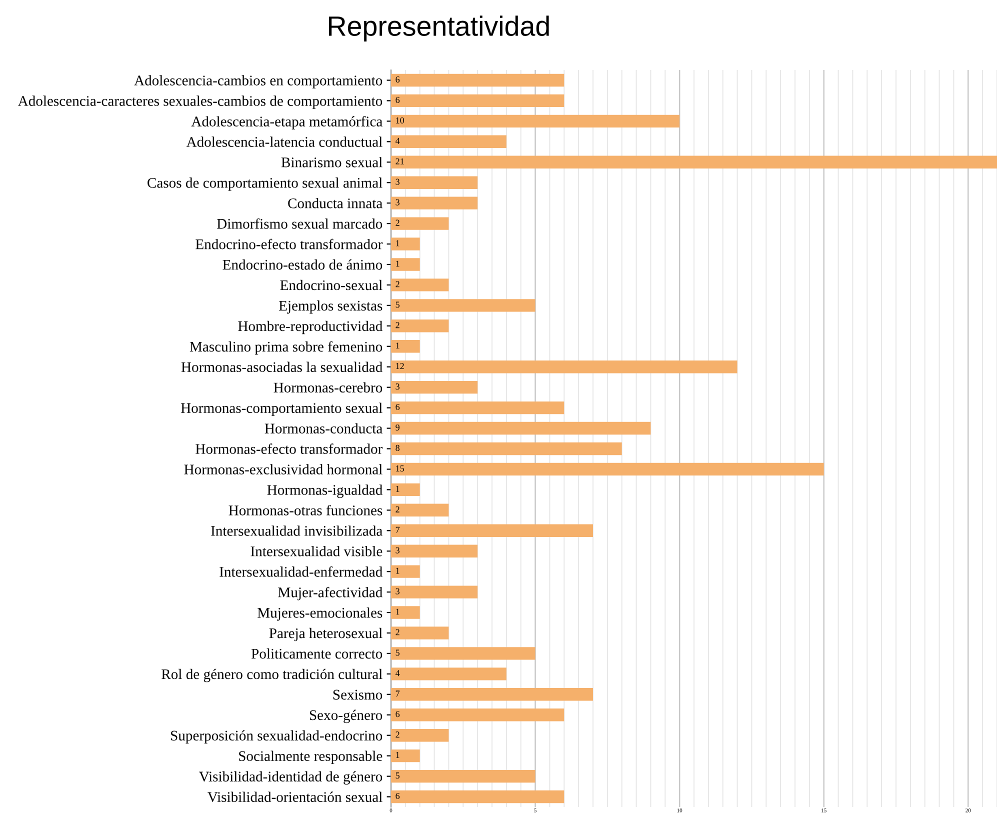  I want to click on y-tick-label: Endocrino-sexual, so click(331, 285).